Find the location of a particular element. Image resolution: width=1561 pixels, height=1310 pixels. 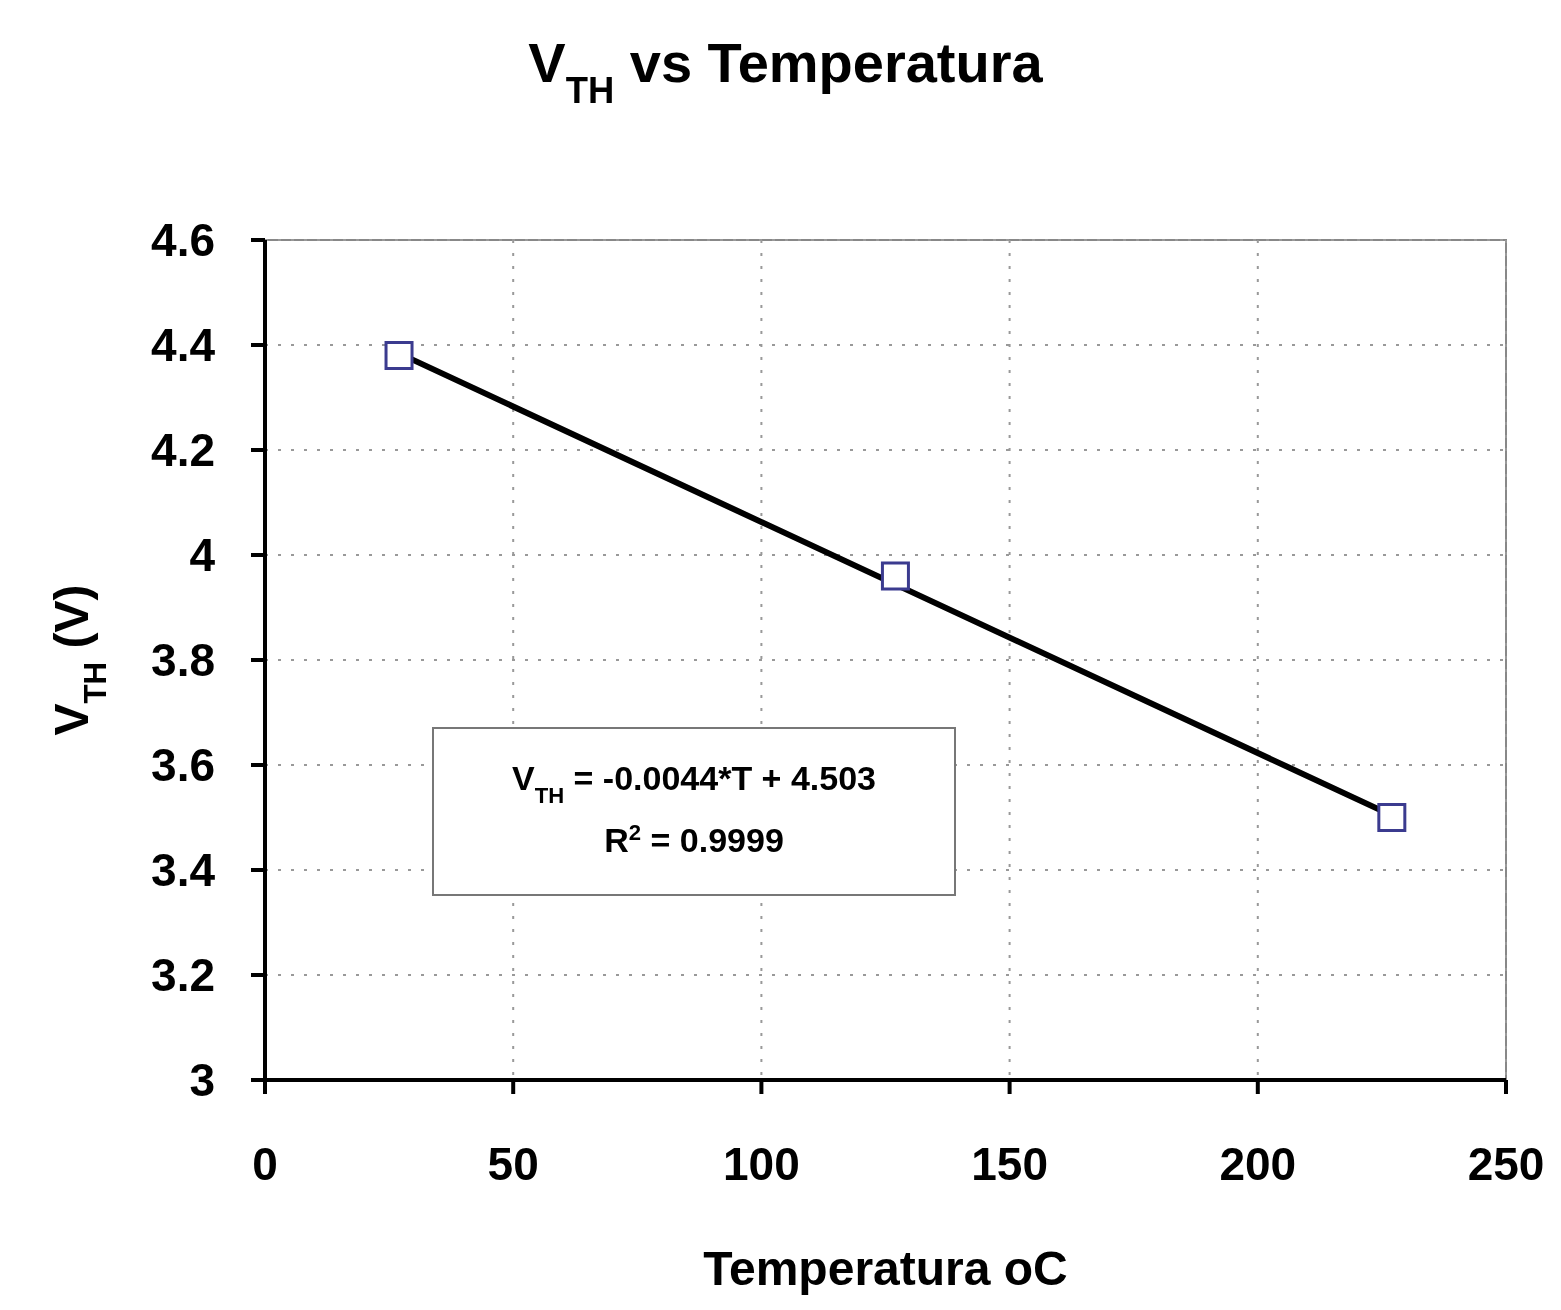

y-tick-label: 3 is located at coordinates (202, 1080).